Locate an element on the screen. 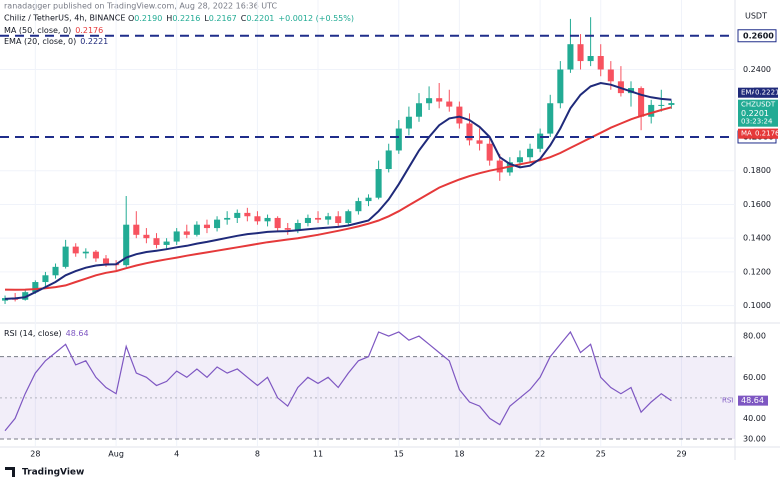 Image resolution: width=780 pixels, height=480 pixels. price-tag-value: 0.2176 is located at coordinates (767, 134).